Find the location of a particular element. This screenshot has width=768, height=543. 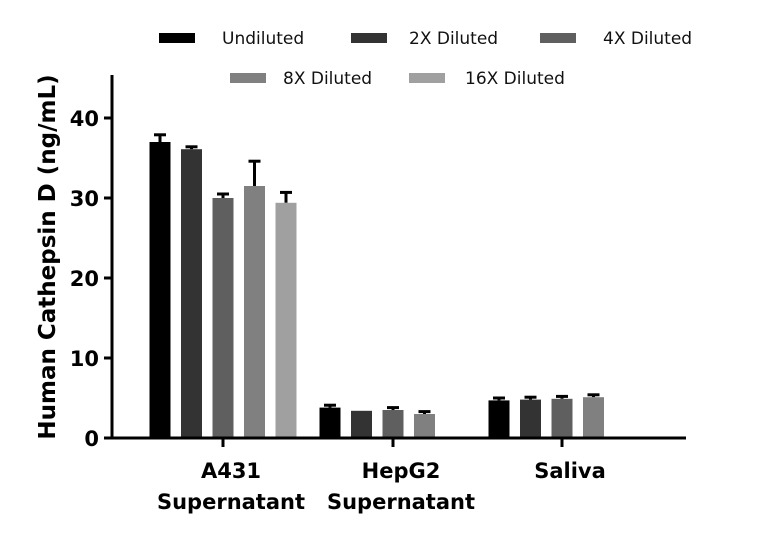

y-axis-label: Human Cathepsin D (ng/mL) is located at coordinates (48, 256).